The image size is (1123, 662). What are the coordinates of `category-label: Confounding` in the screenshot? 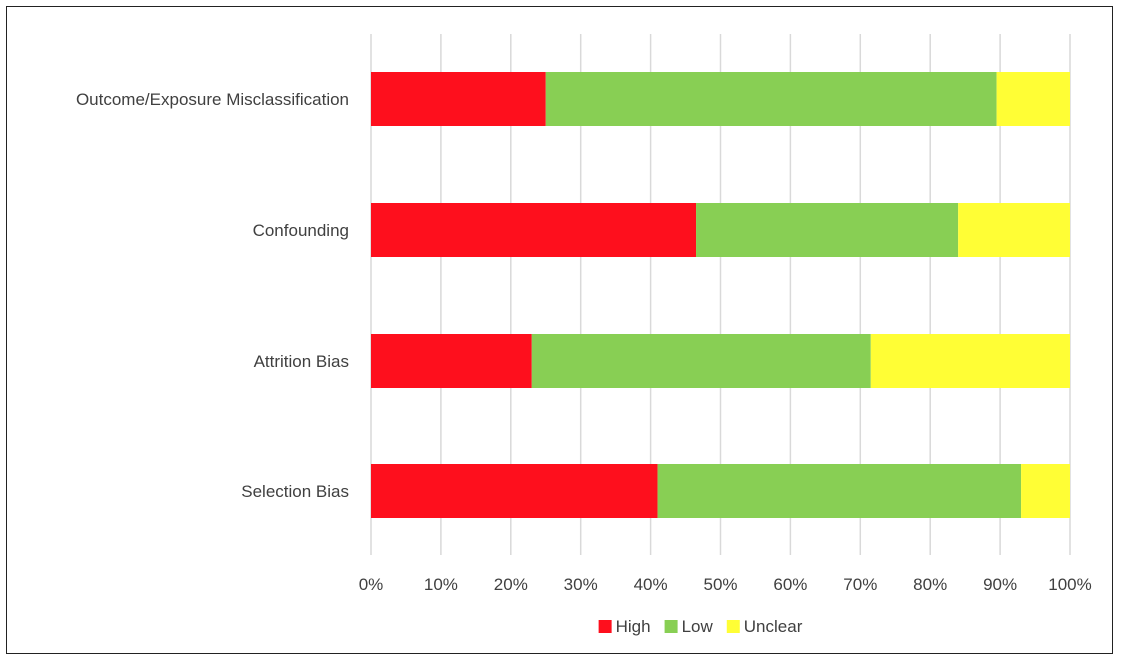 It's located at (301, 230).